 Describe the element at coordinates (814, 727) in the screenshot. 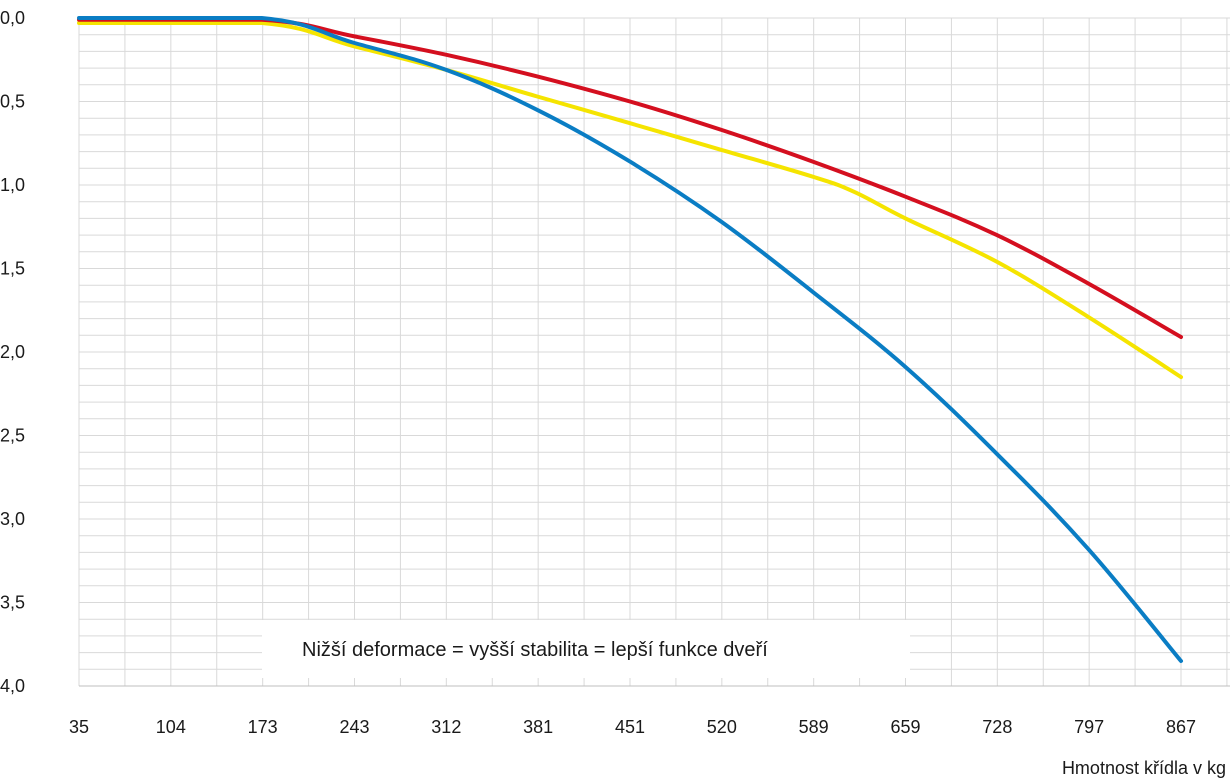

I see `x-tick-label: 589` at that location.